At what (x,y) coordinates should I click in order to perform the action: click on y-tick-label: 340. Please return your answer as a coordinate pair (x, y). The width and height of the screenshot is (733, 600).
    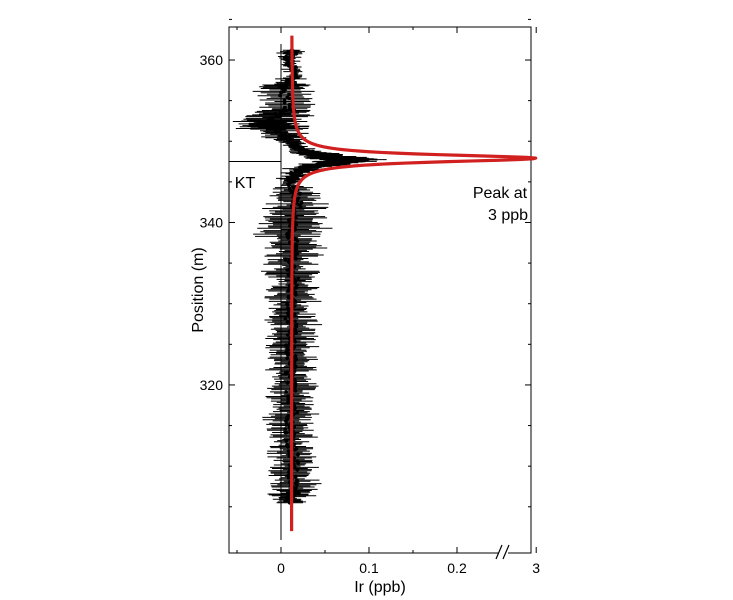
    Looking at the image, I should click on (212, 222).